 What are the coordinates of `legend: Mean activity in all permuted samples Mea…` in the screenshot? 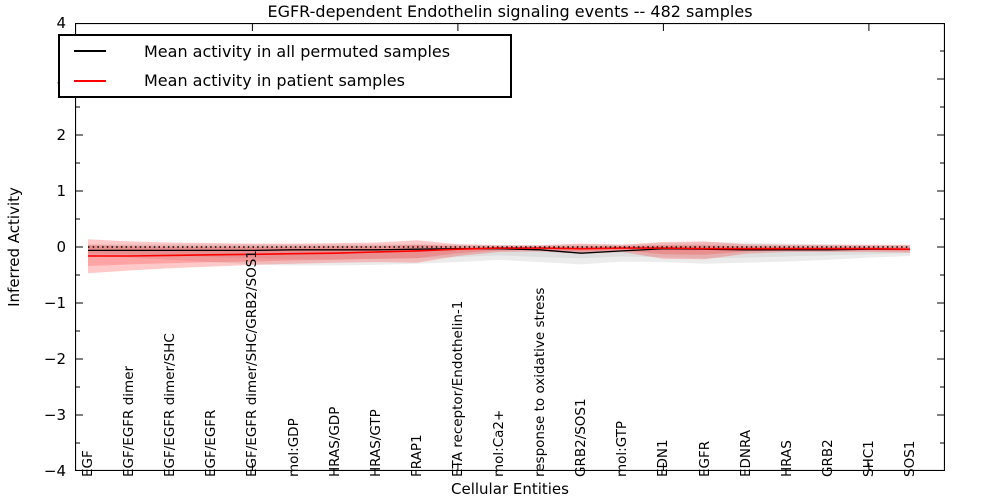 It's located at (285, 66).